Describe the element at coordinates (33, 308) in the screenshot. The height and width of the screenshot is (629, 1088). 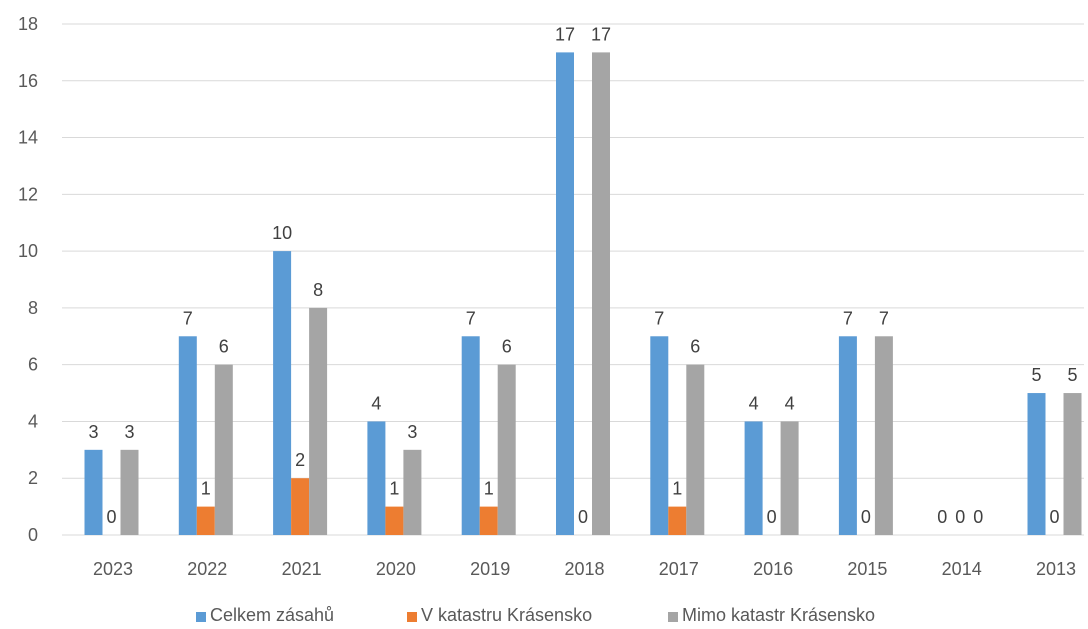
I see `y-tick-label: 8` at that location.